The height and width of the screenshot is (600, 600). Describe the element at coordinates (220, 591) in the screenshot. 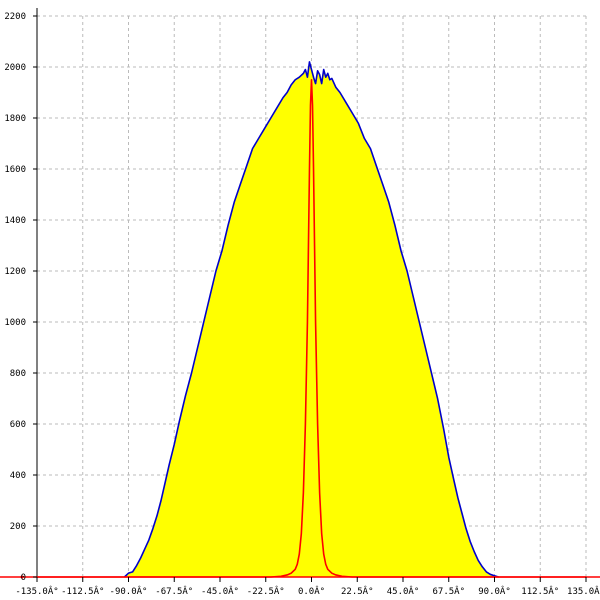

I see `x-tick-label: -45.0Â°` at that location.